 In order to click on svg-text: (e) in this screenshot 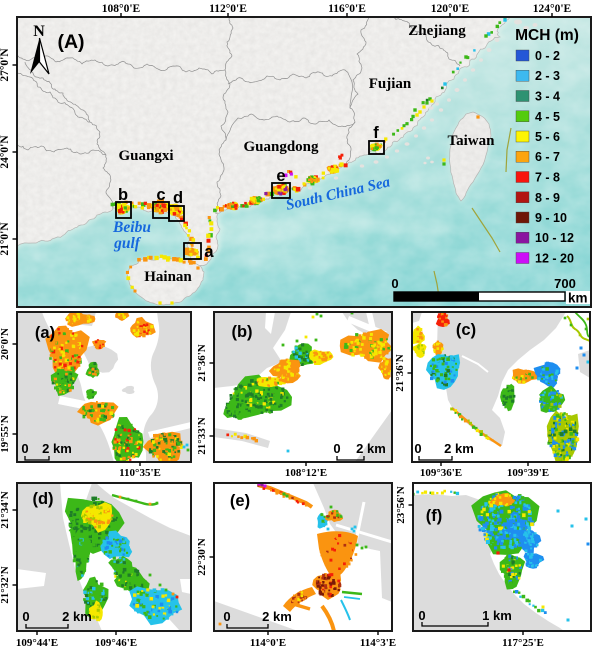, I will do `click(240, 501)`.